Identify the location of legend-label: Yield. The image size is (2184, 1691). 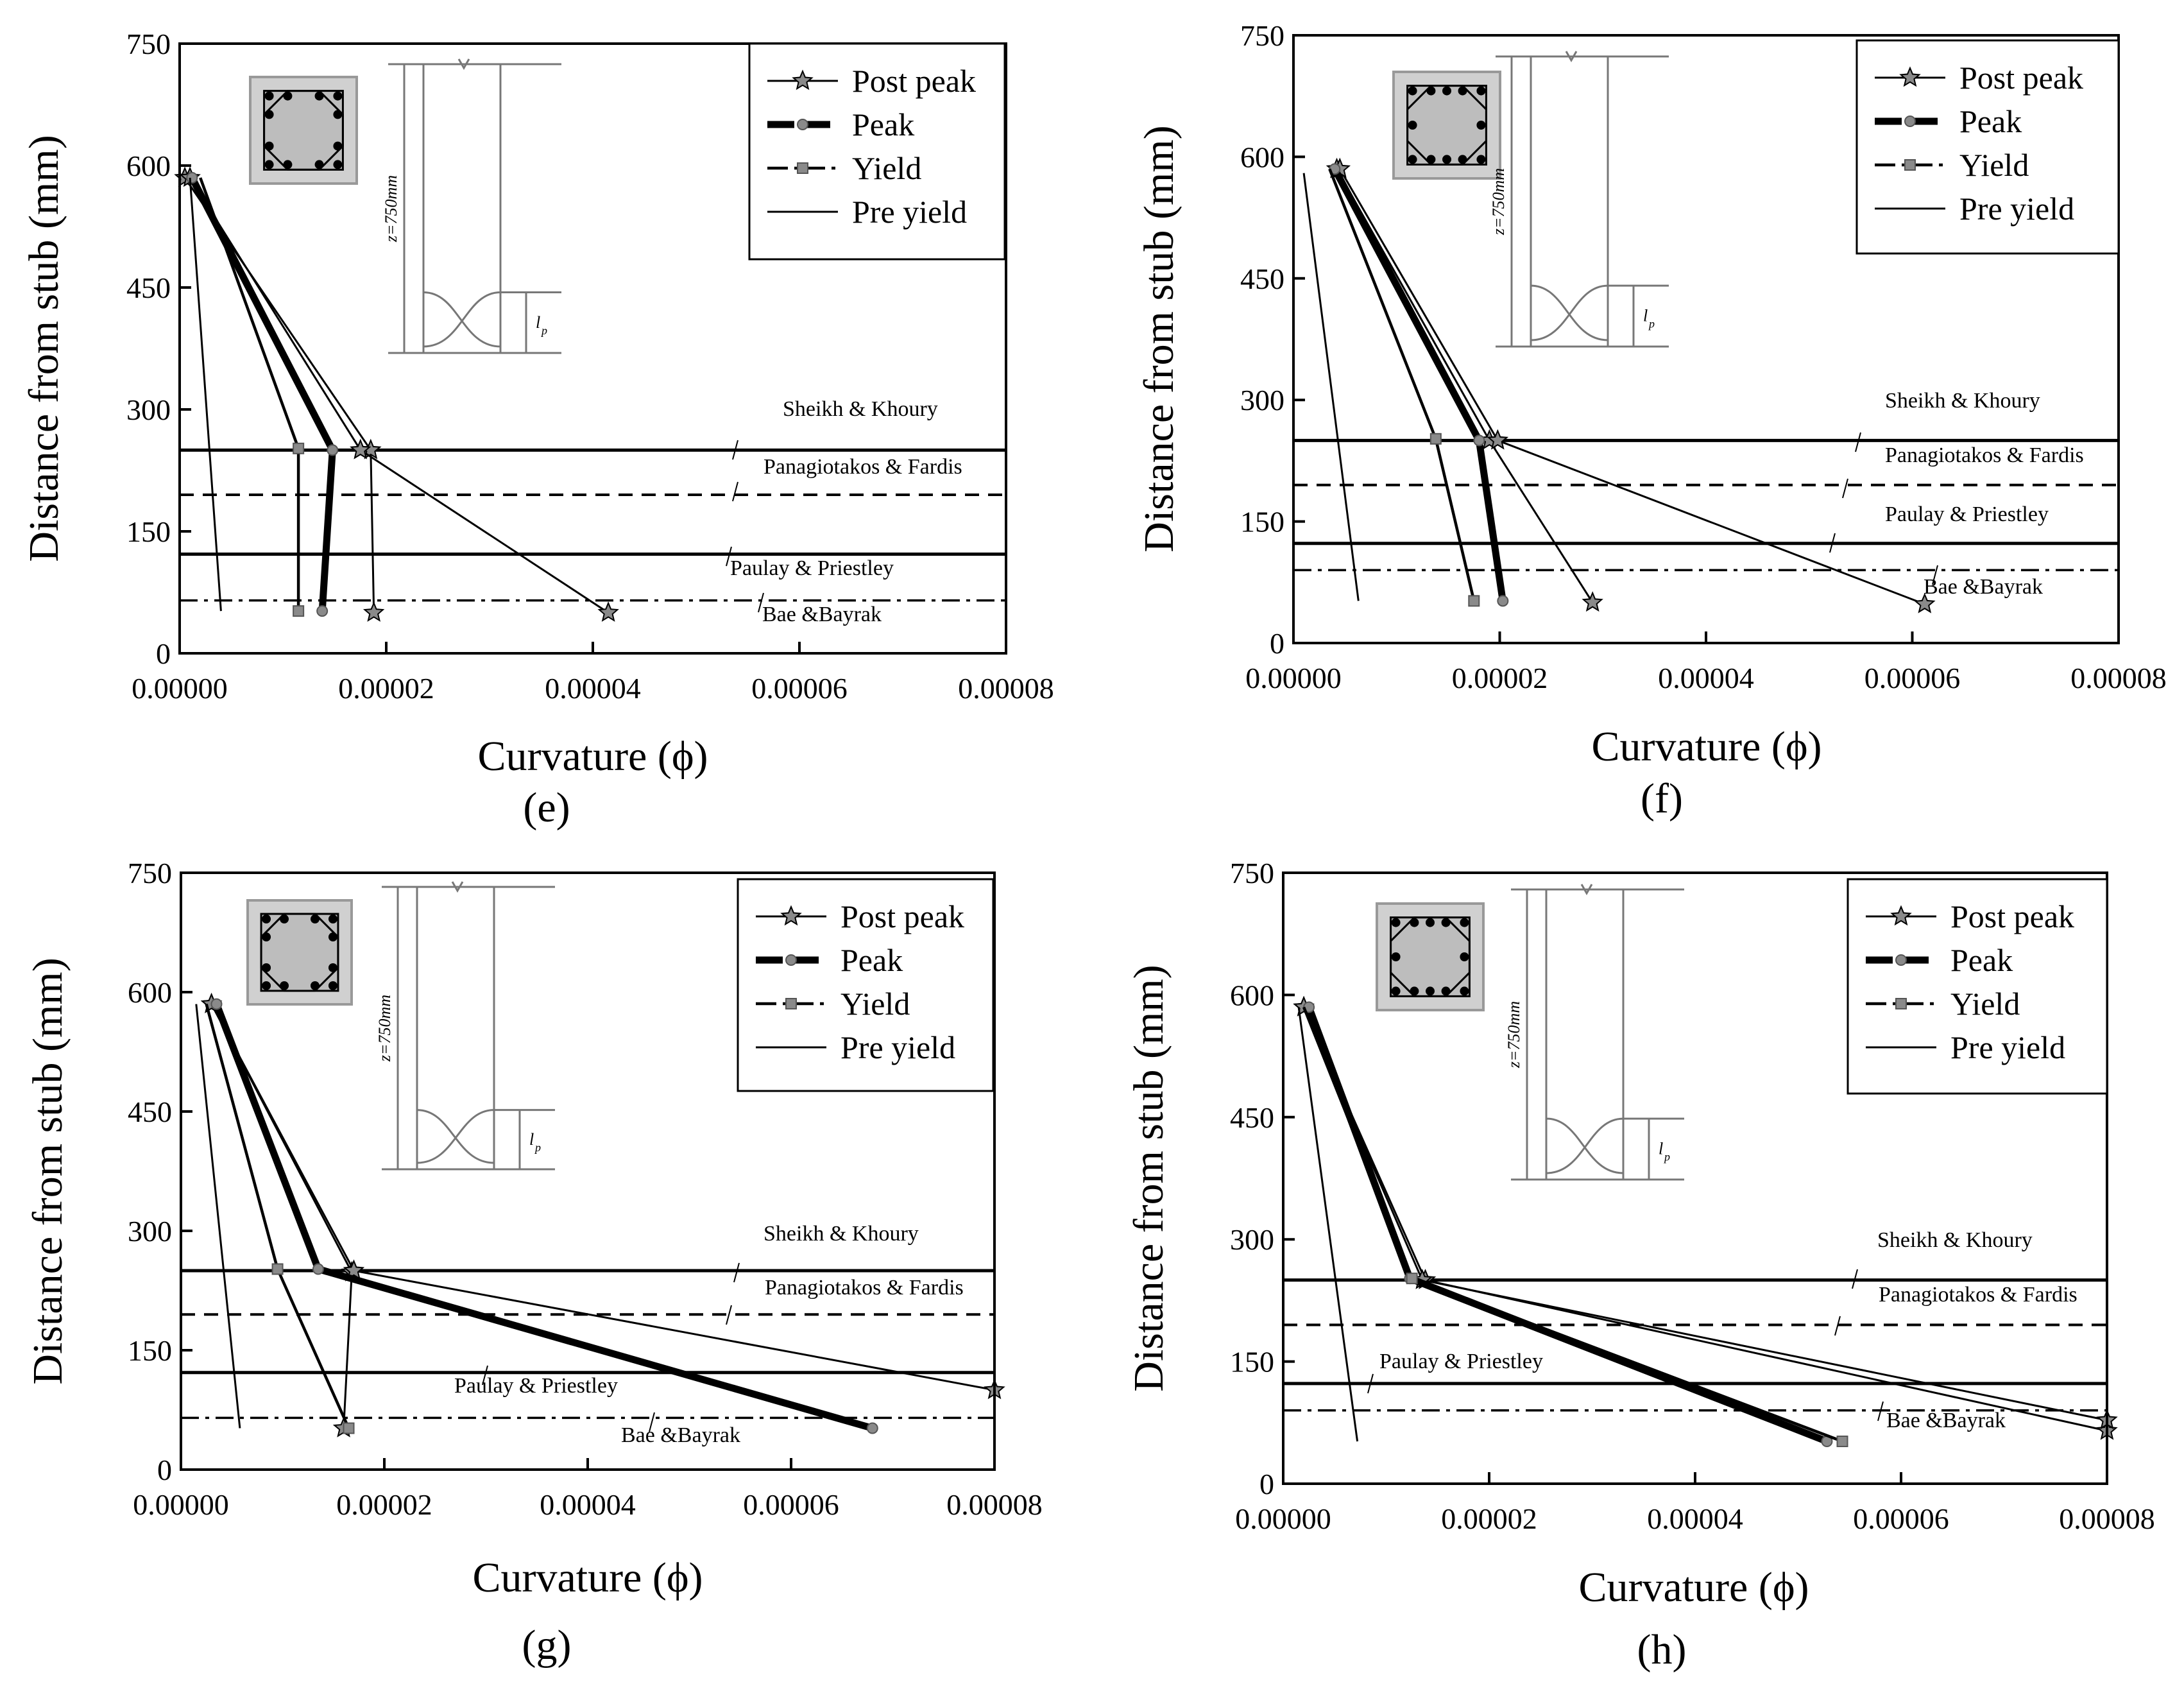
(1985, 1004).